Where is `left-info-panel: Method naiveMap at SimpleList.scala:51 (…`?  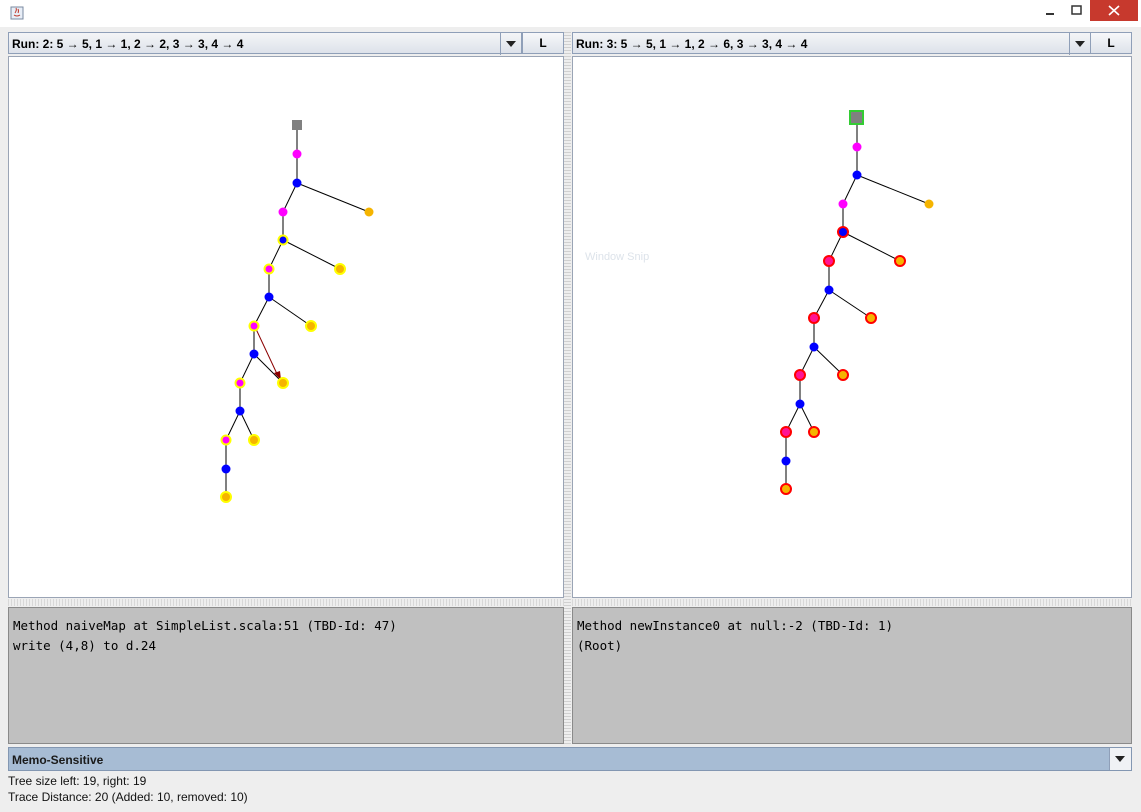 left-info-panel: Method naiveMap at SimpleList.scala:51 (… is located at coordinates (286, 675).